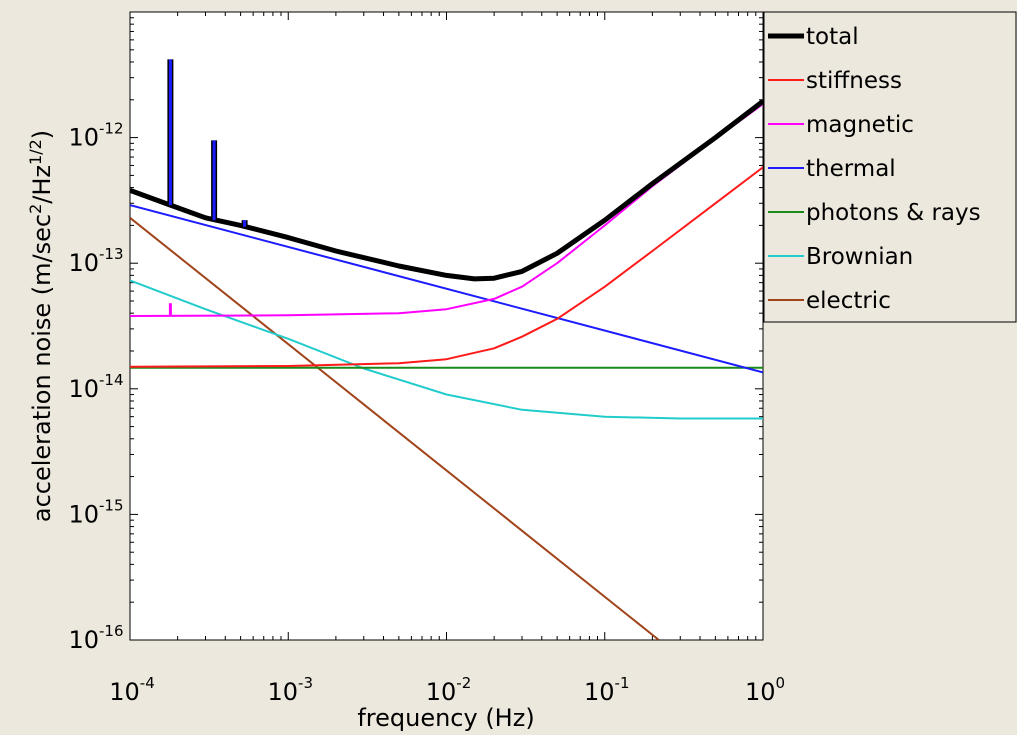  I want to click on x-tick-label: 10⁰, so click(765, 690).